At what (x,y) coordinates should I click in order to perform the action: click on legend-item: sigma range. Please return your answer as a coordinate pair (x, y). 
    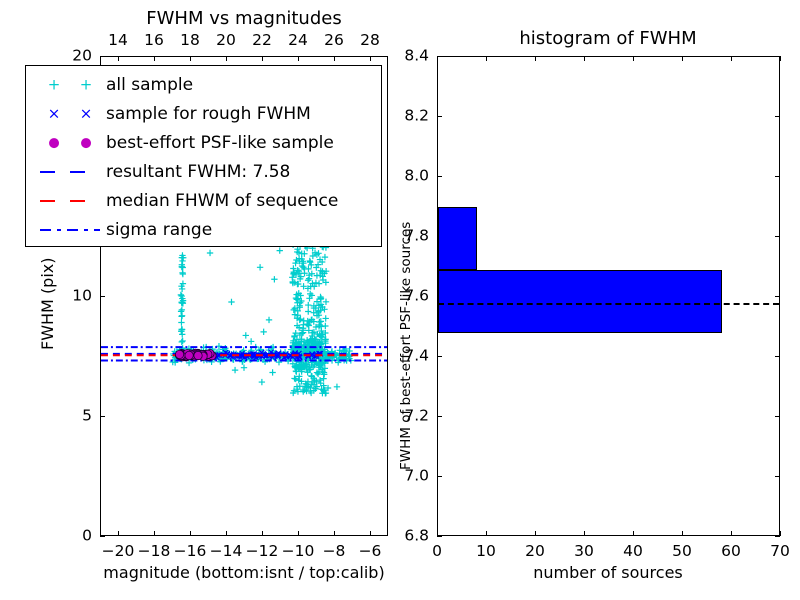
    Looking at the image, I should click on (203, 230).